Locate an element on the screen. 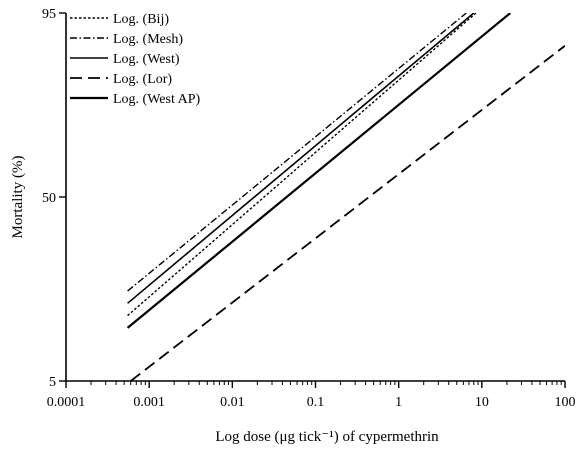  y-tick-label: 50 is located at coordinates (49, 198).